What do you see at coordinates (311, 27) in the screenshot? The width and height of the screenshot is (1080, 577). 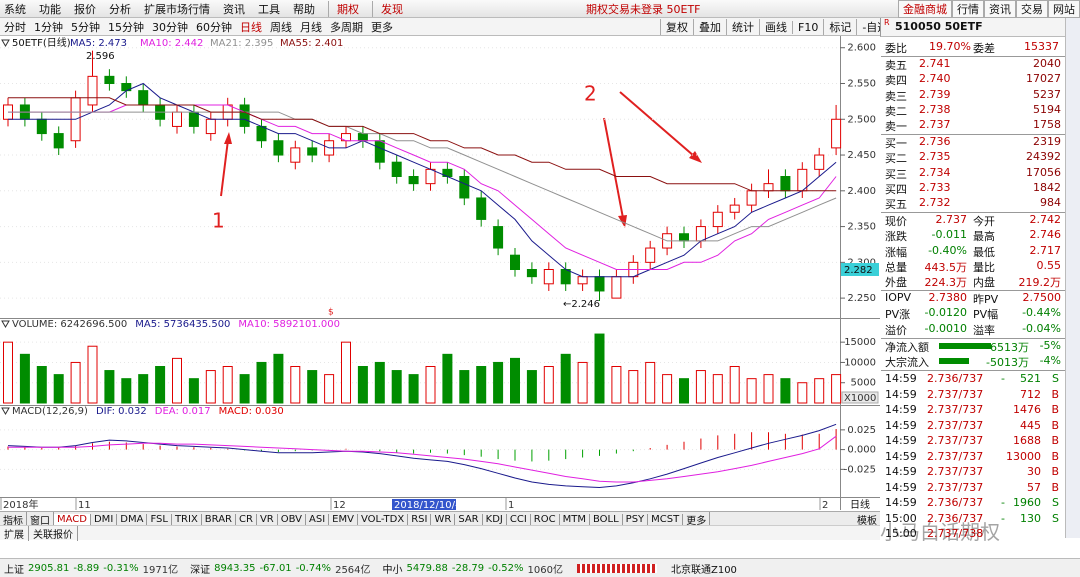 I see `period-tab: 月线` at bounding box center [311, 27].